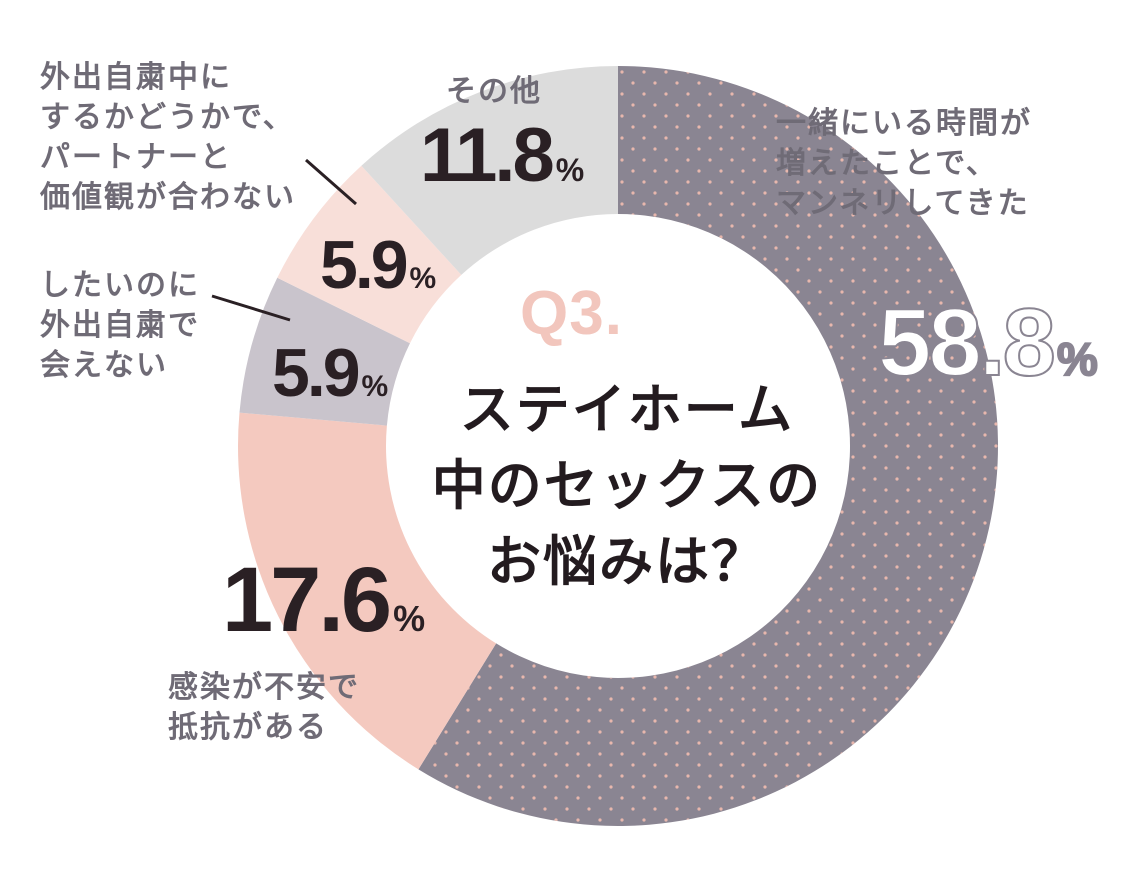 The height and width of the screenshot is (882, 1144). Describe the element at coordinates (967, 342) in the screenshot. I see `slice-value-mannerism-number: 58.8` at that location.